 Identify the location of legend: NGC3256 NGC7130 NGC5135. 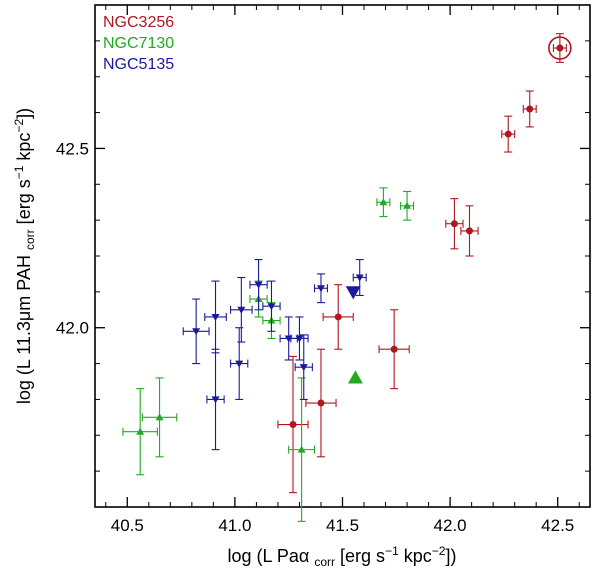
(138, 43).